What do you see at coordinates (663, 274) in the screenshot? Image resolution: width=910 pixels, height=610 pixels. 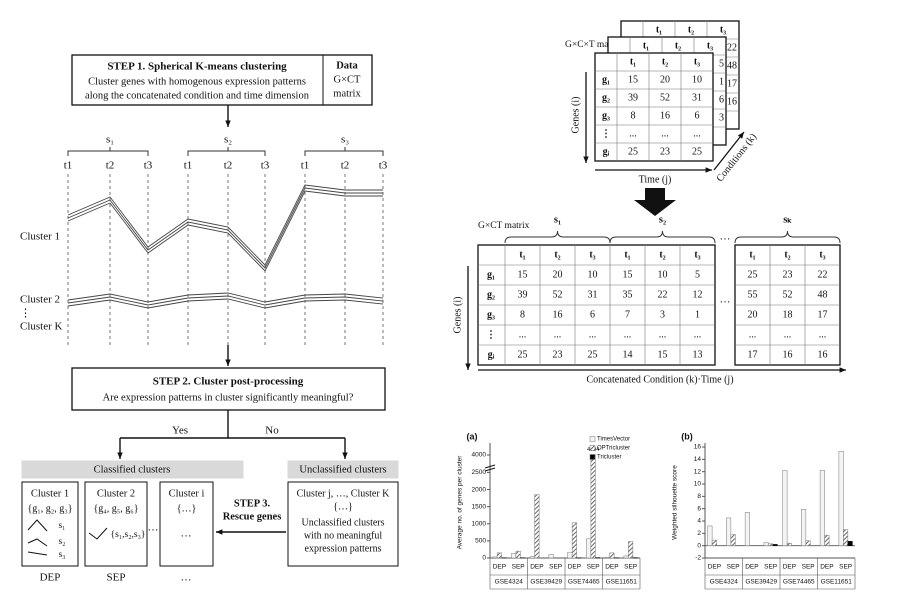 I see `cell: 10` at bounding box center [663, 274].